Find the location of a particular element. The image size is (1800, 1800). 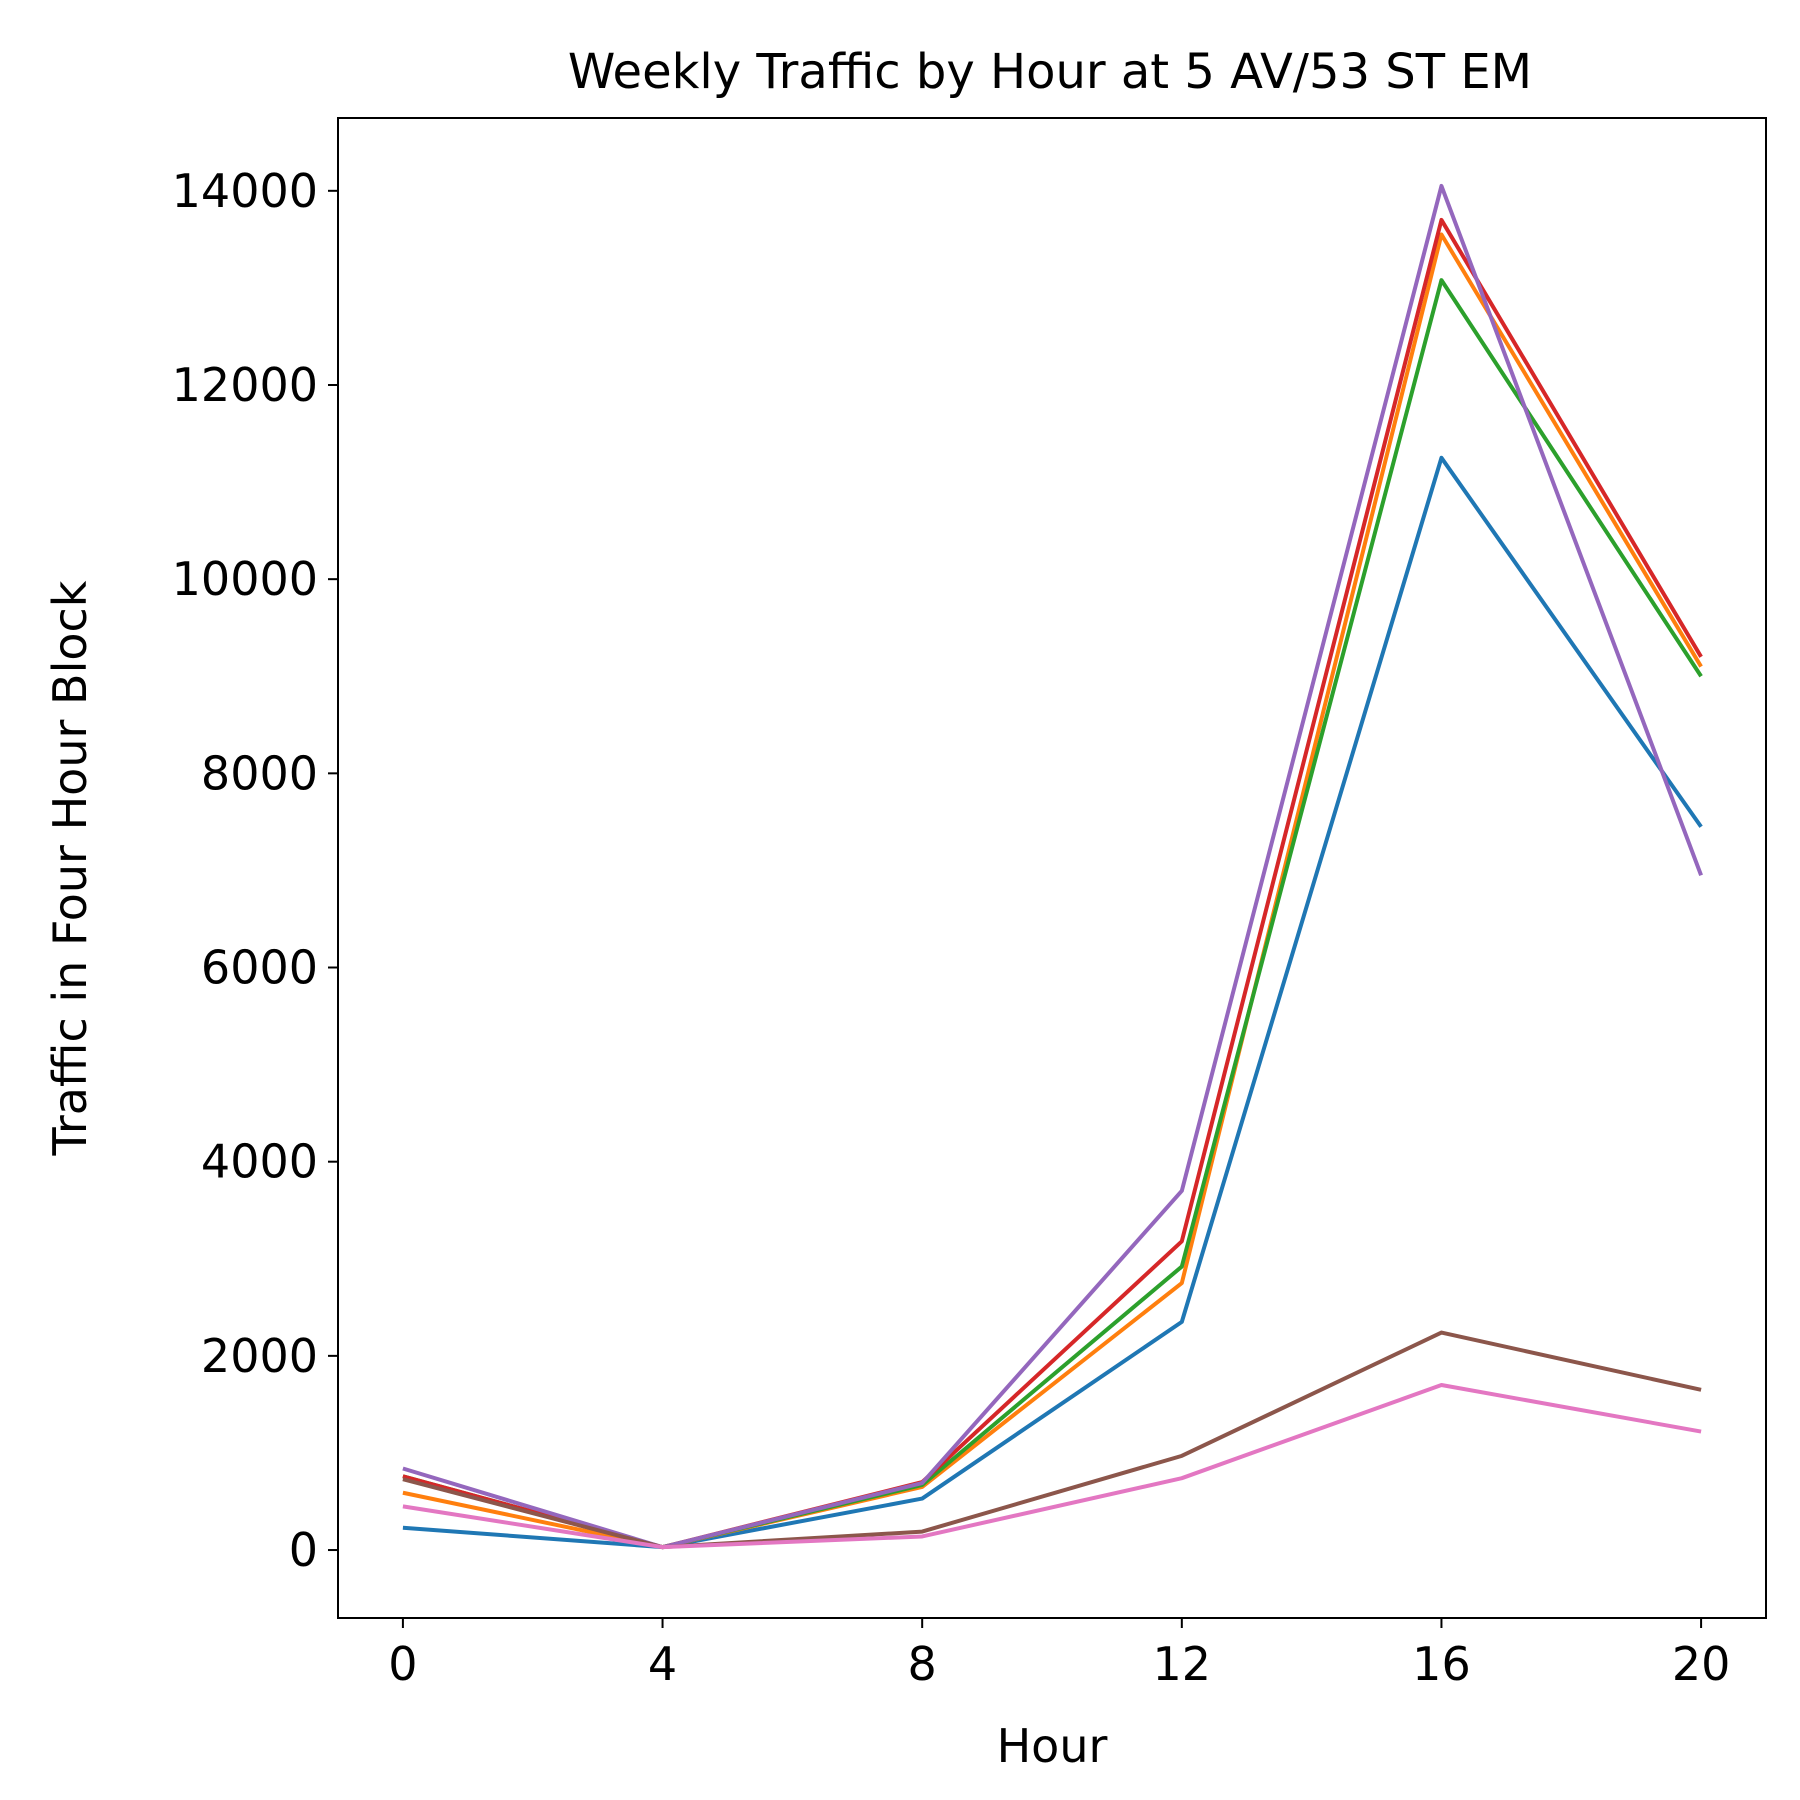

x-tick-label: 20 is located at coordinates (1701, 1664).